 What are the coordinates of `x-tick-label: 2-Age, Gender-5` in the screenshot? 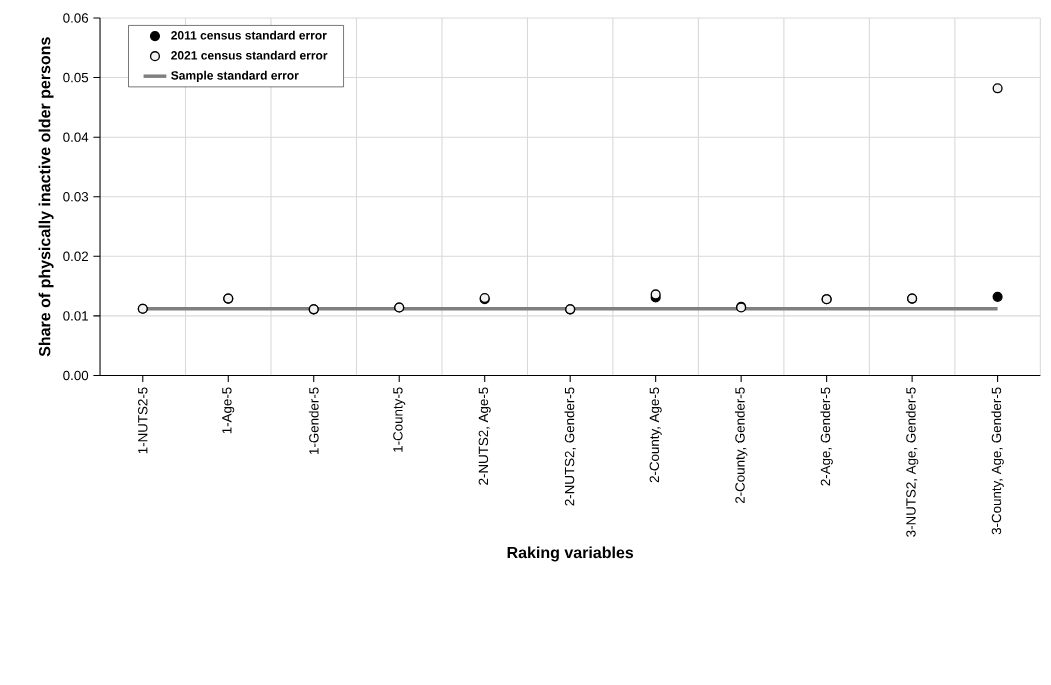 It's located at (826, 436).